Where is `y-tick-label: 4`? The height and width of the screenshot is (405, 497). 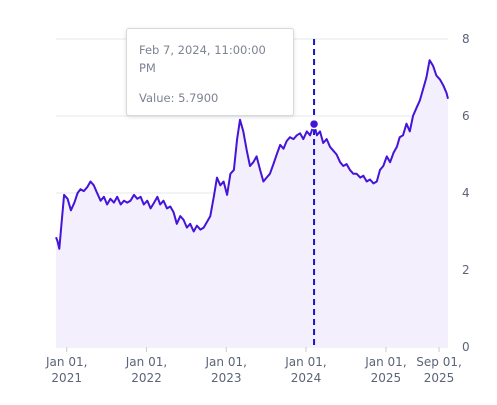
y-tick-label: 4 is located at coordinates (466, 193).